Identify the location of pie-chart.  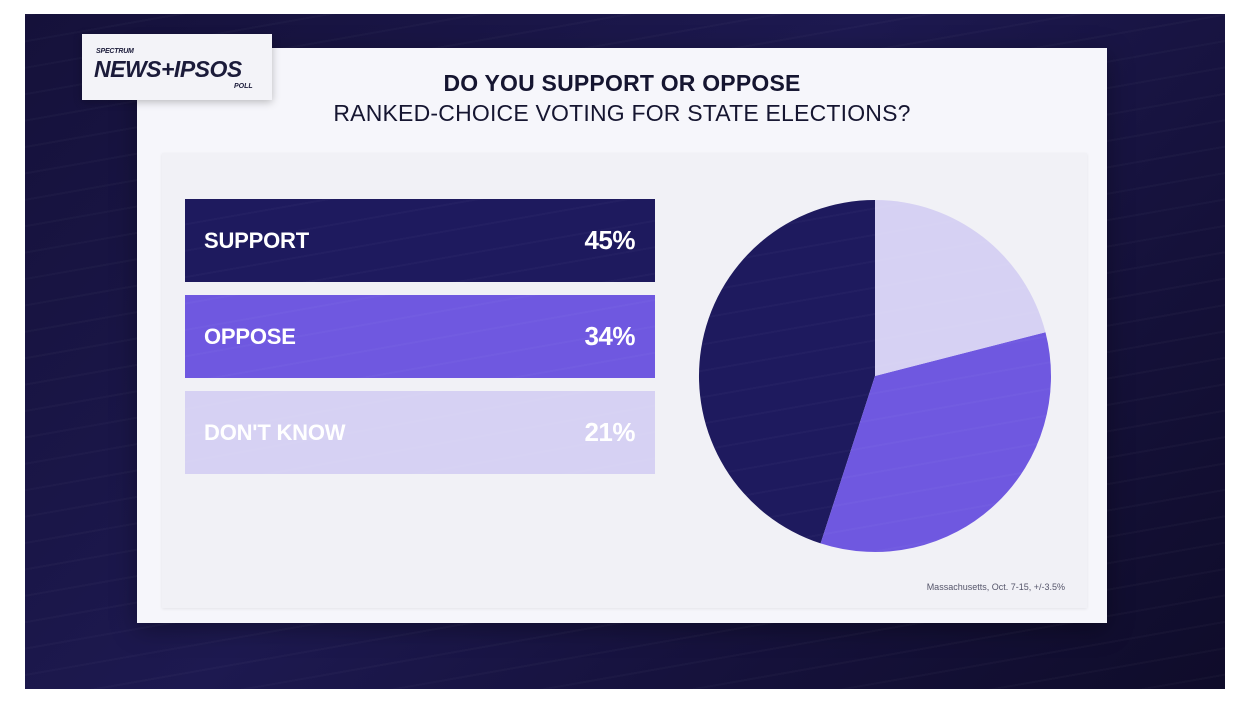
(875, 376).